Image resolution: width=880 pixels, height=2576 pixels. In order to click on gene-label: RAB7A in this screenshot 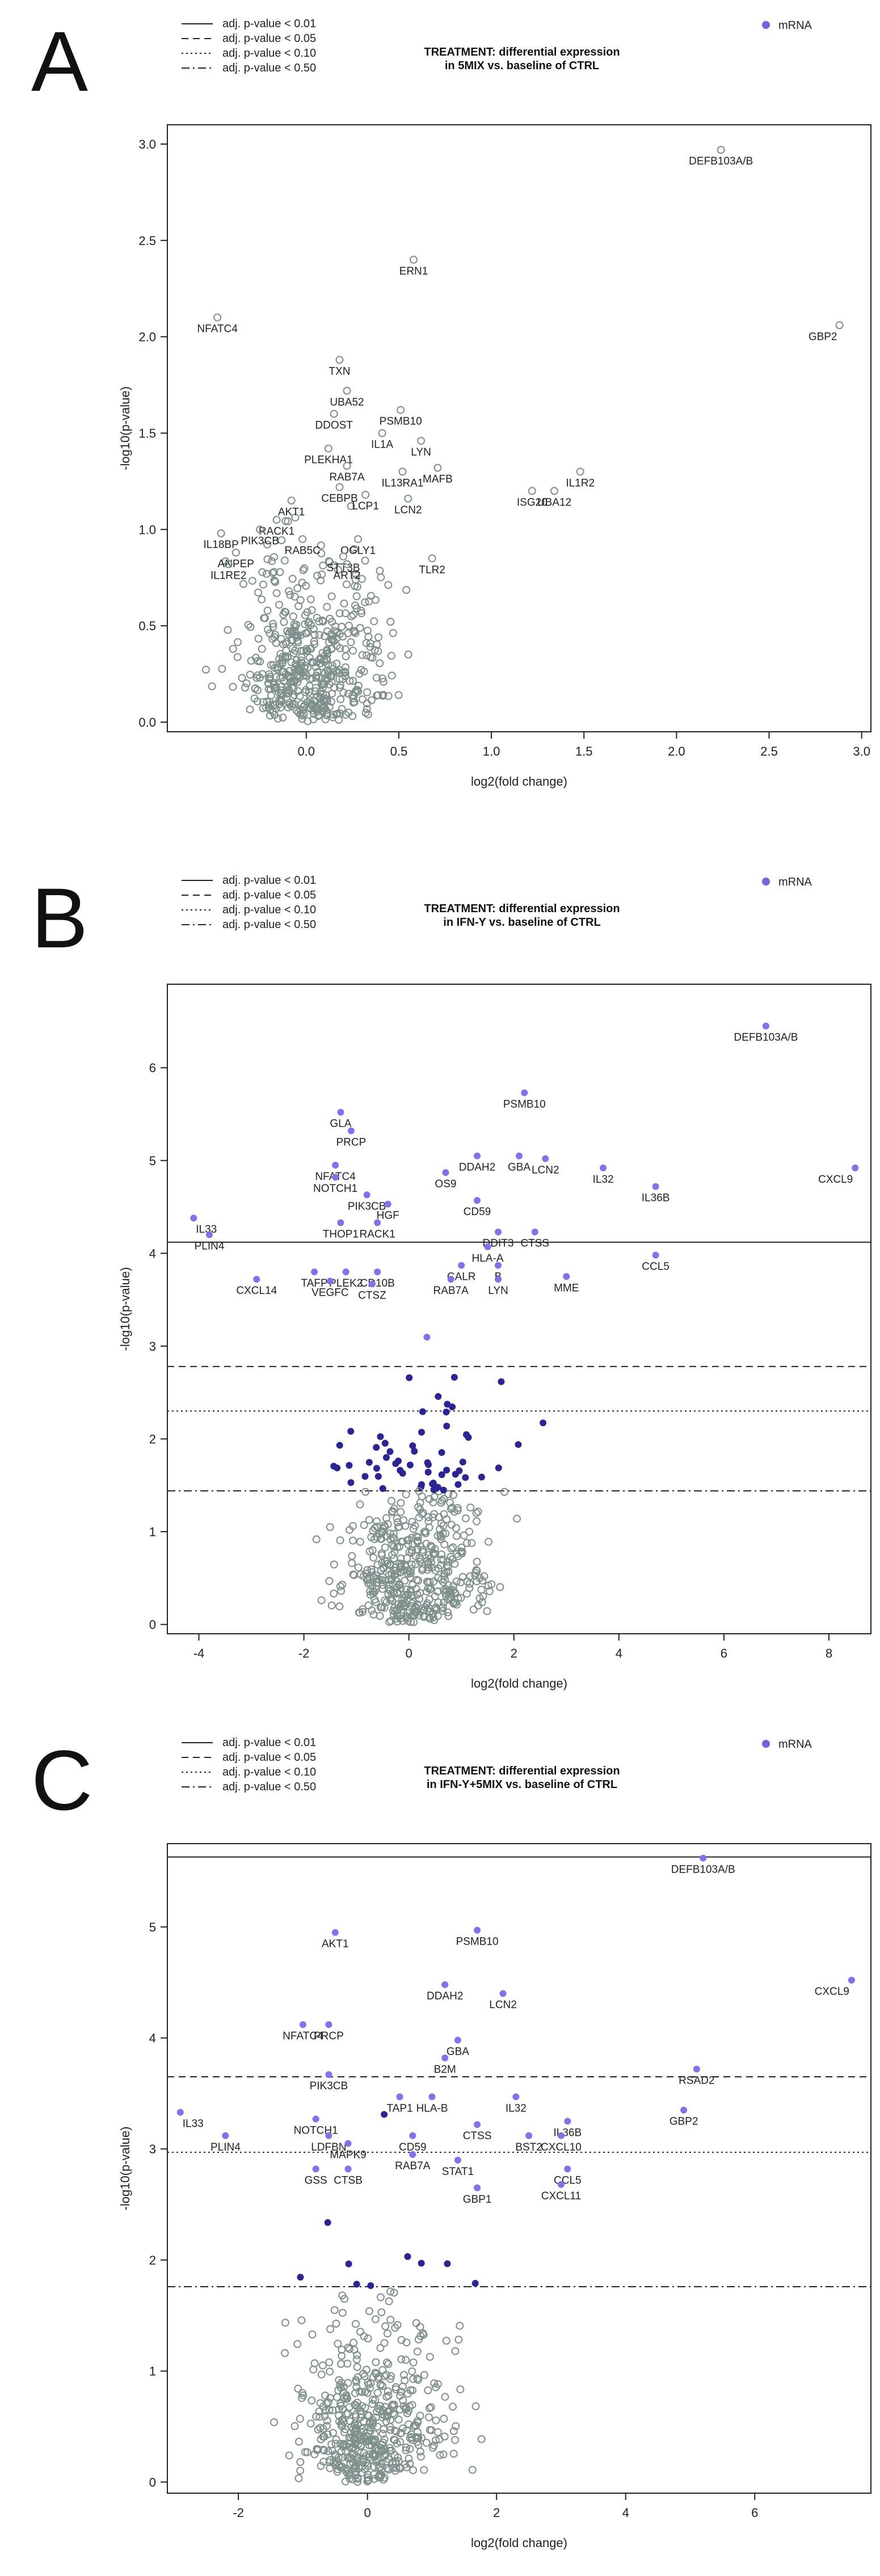, I will do `click(451, 1291)`.